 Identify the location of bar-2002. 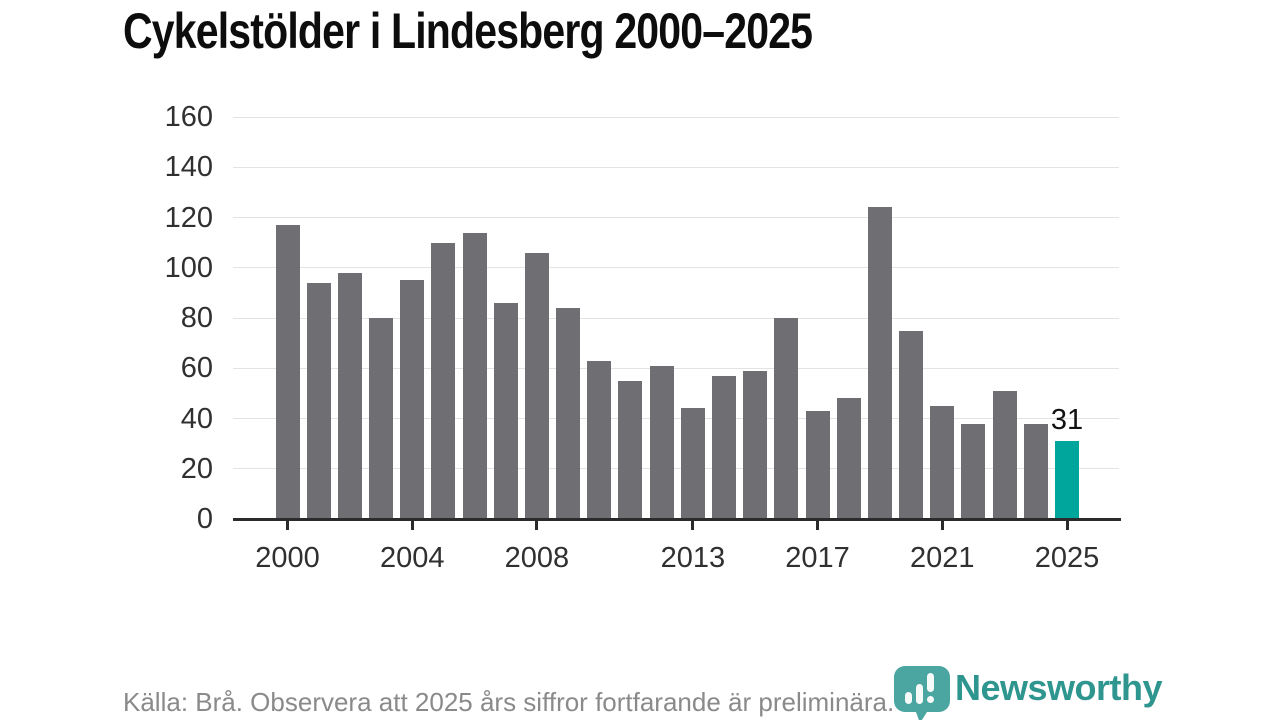
(349, 395).